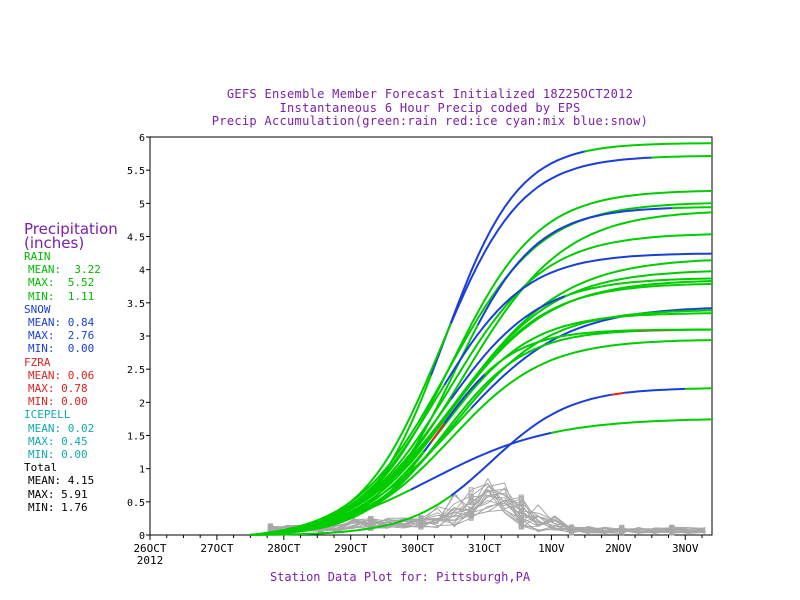  What do you see at coordinates (618, 548) in the screenshot?
I see `x-tick-label: 2NOV` at bounding box center [618, 548].